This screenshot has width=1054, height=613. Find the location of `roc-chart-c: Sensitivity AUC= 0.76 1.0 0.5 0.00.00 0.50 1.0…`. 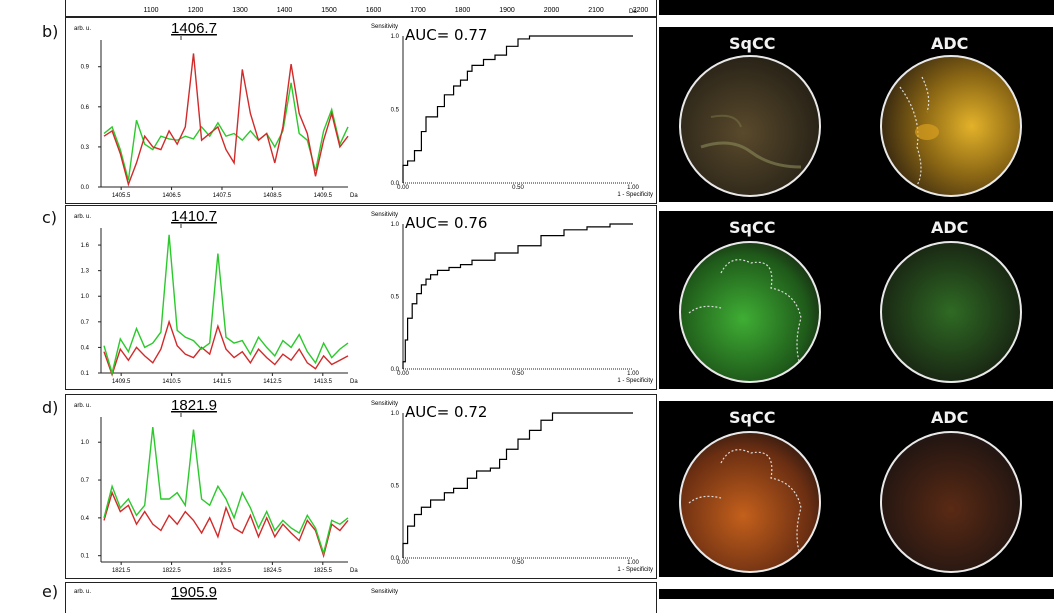

roc-chart-c: Sensitivity AUC= 0.76 1.0 0.5 0.00.00 0.50 1.0… is located at coordinates (512, 298).